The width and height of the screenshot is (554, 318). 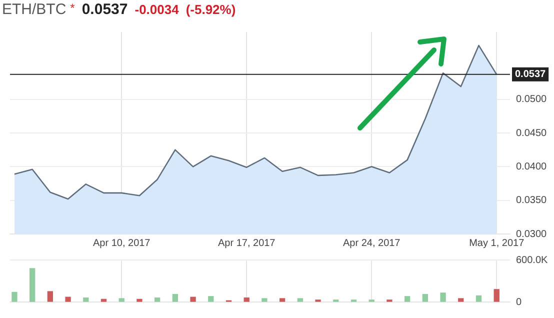 What do you see at coordinates (105, 9) in the screenshot?
I see `text: 0.0537` at bounding box center [105, 9].